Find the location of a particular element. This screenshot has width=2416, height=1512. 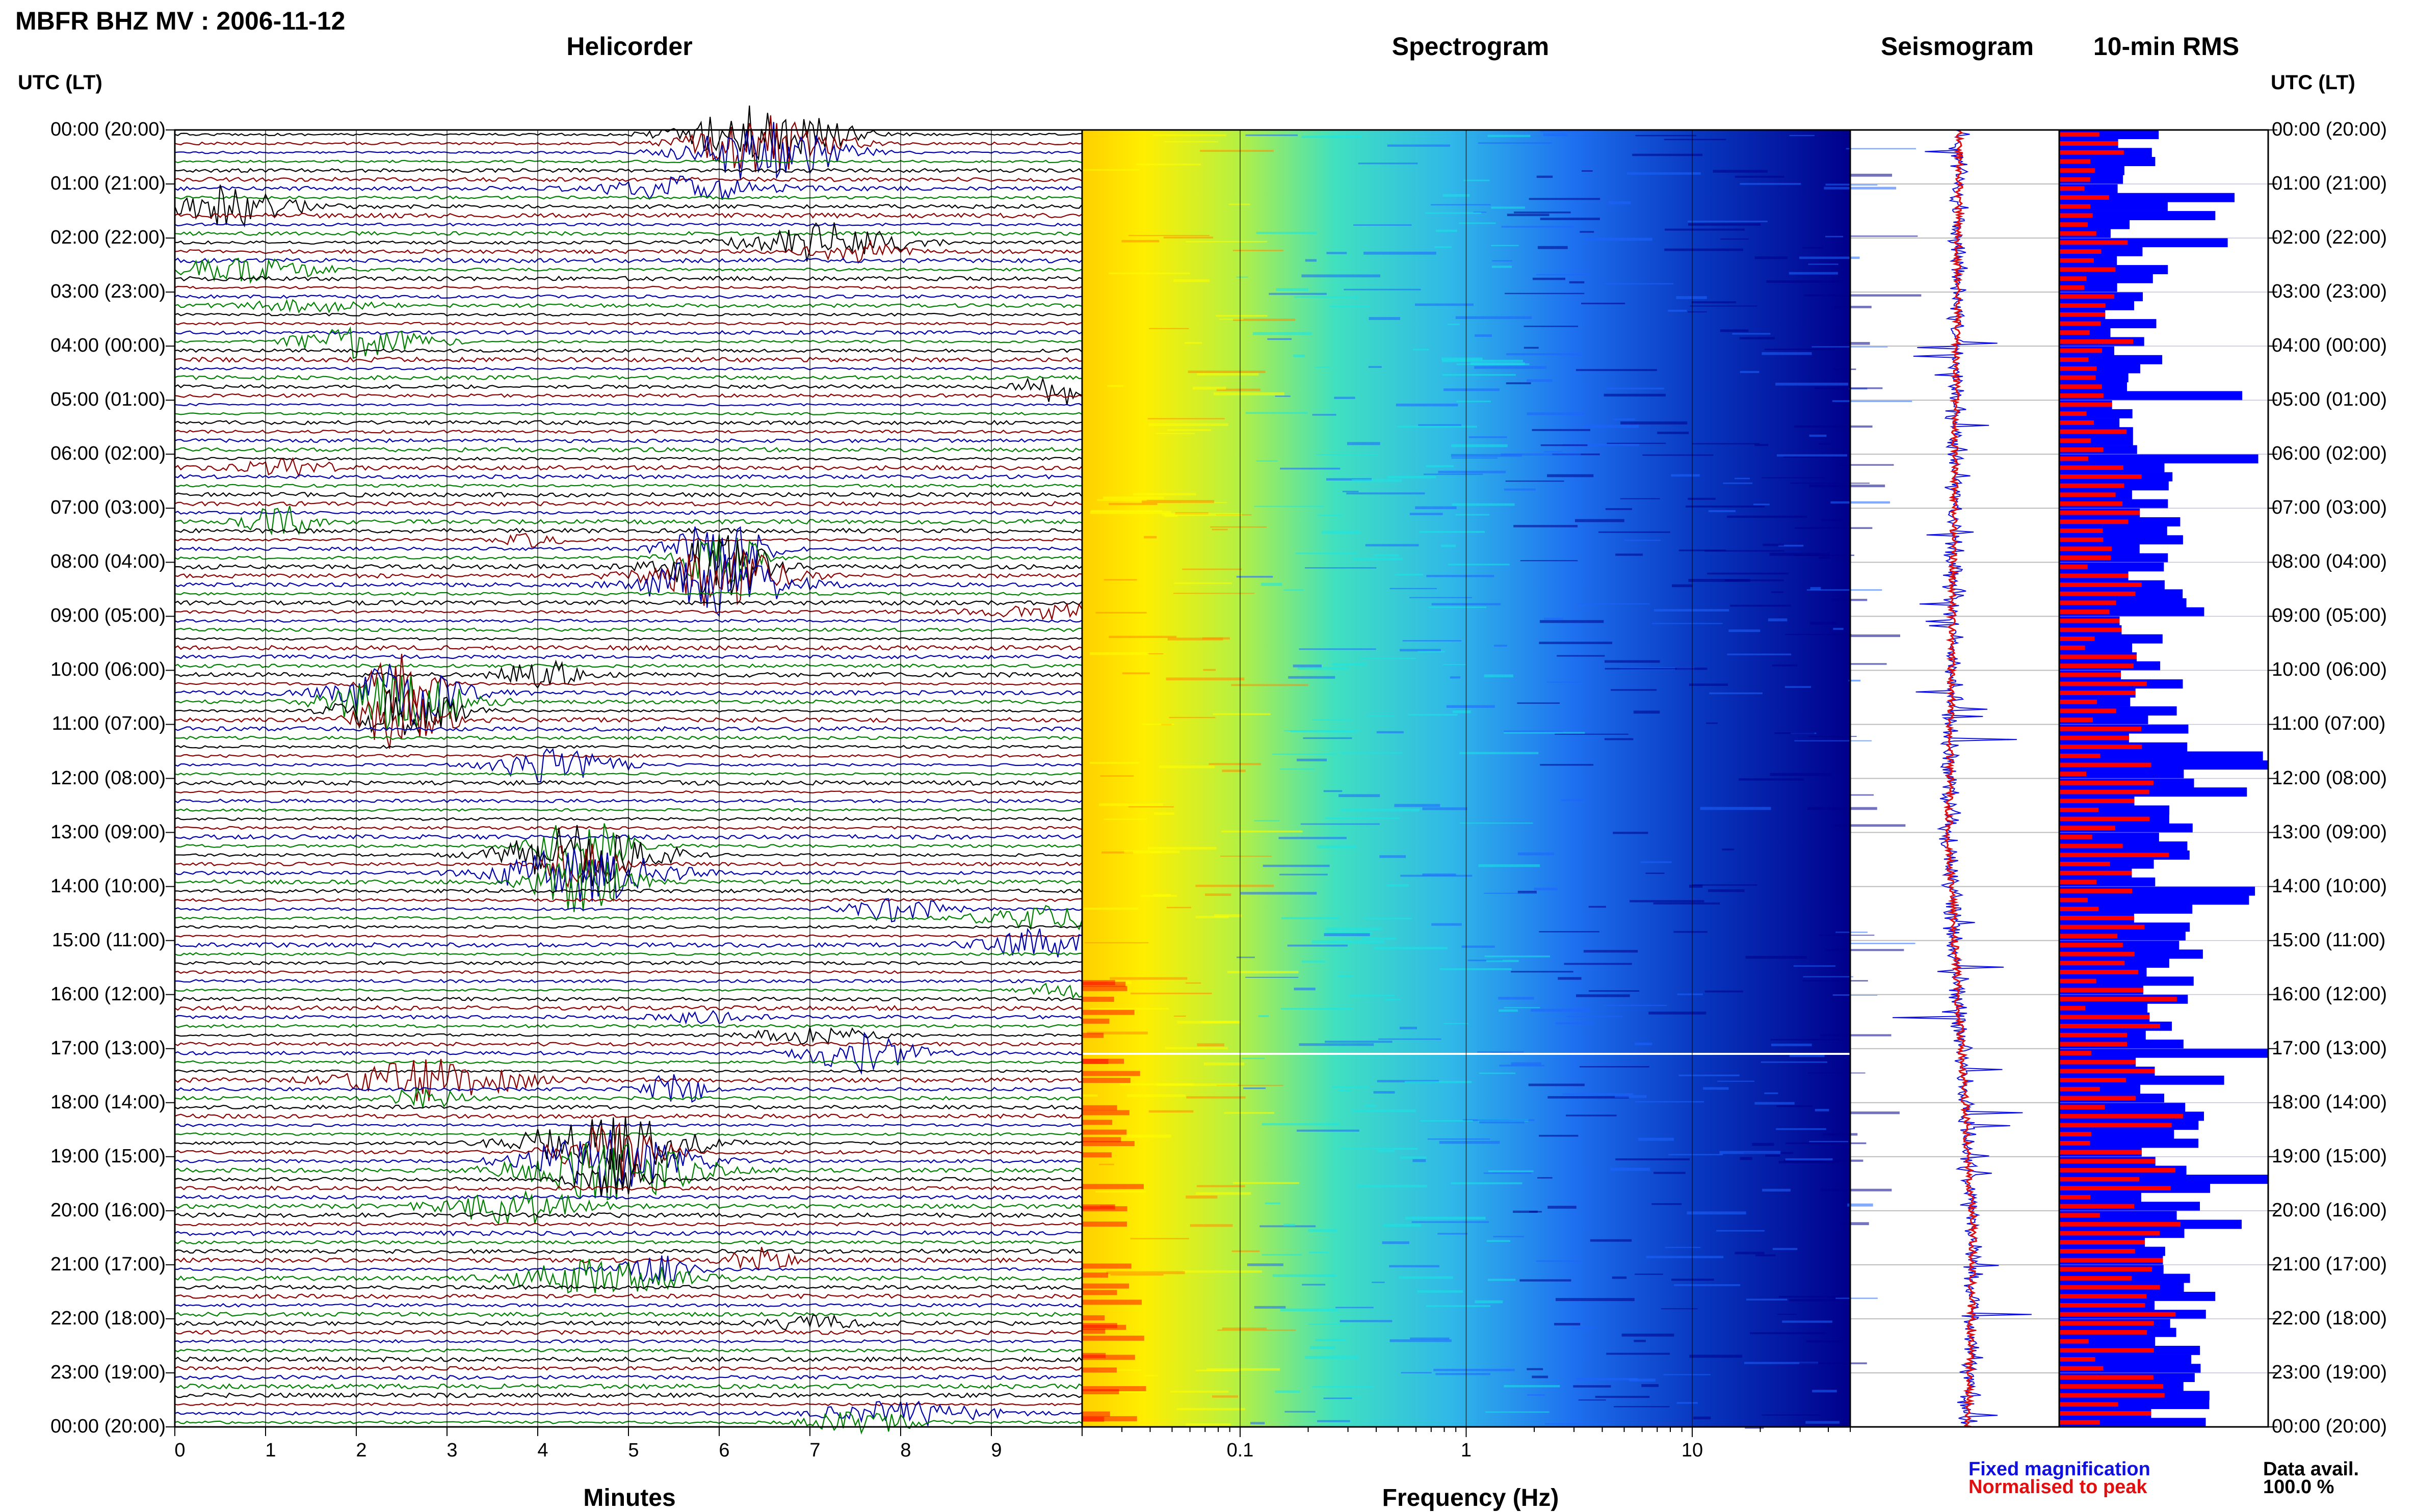

time-label-right: 19:00 (15:00) is located at coordinates (2329, 1156).